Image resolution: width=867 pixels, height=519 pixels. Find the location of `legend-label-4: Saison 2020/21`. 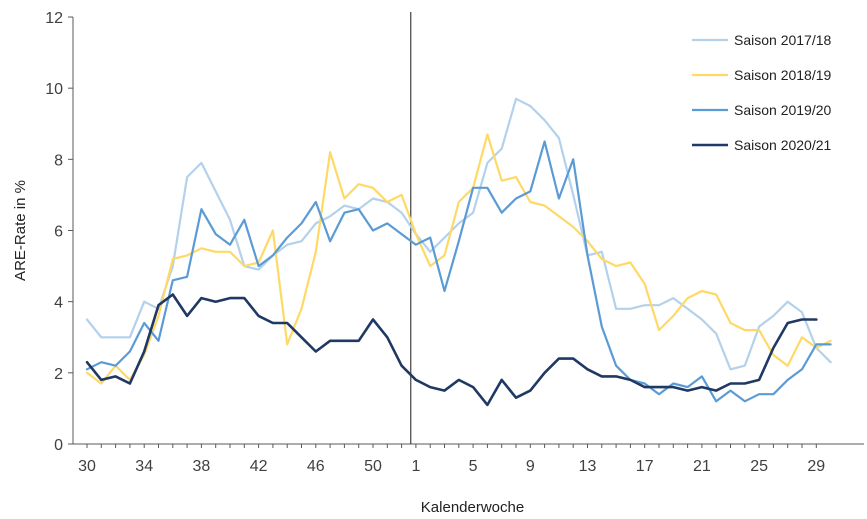

legend-label-4: Saison 2020/21 is located at coordinates (783, 145).